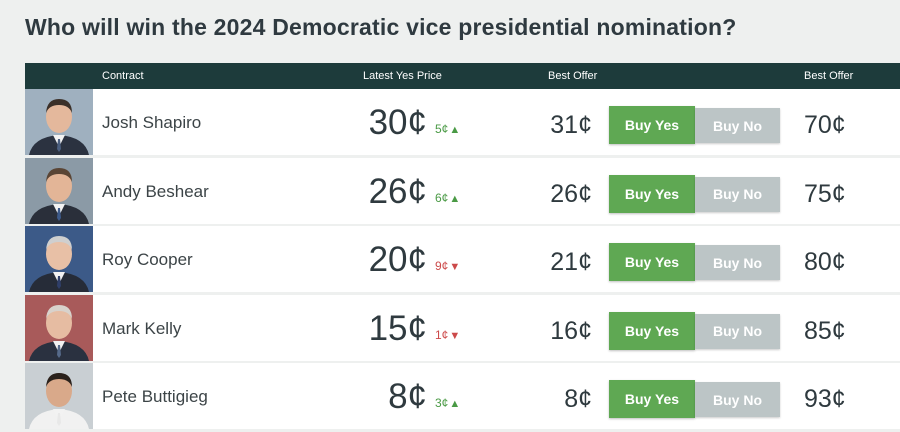 This screenshot has width=900, height=432. Describe the element at coordinates (155, 397) in the screenshot. I see `candidate-name: Pete Buttigieg` at that location.